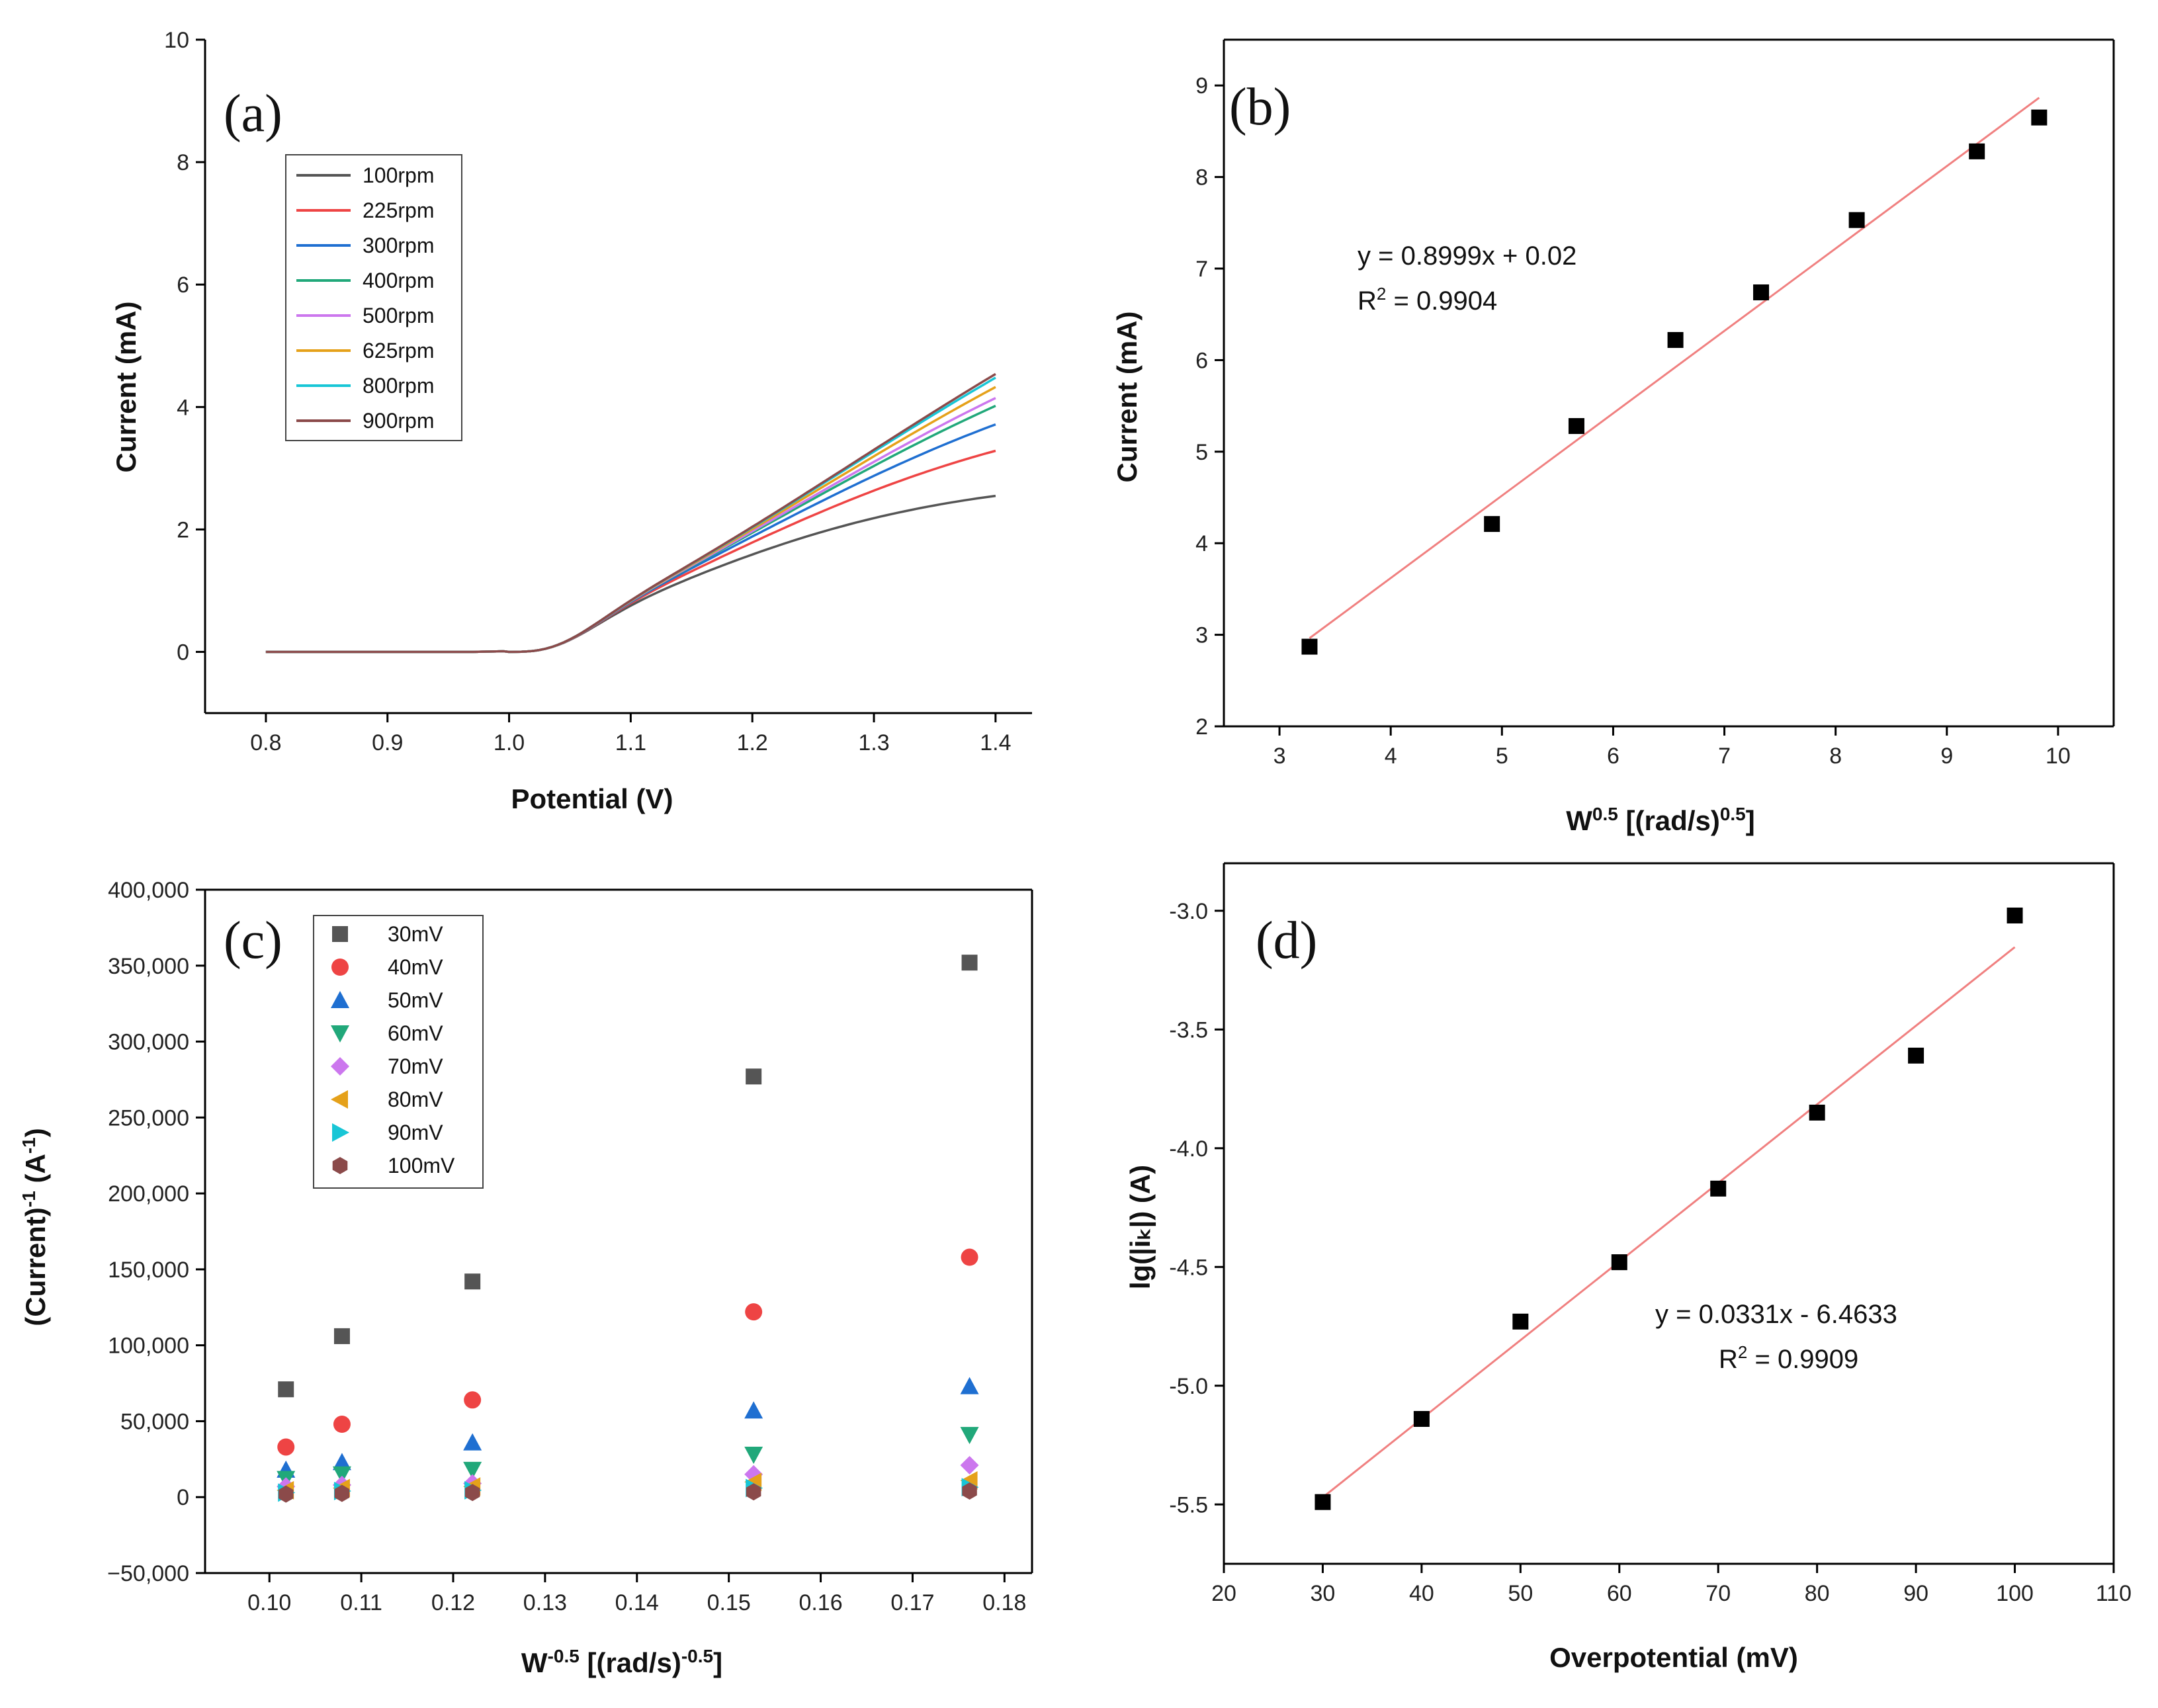 This screenshot has width=2158, height=1708. Describe the element at coordinates (399, 245) in the screenshot. I see `legend-label-300rpm: 300rpm` at that location.